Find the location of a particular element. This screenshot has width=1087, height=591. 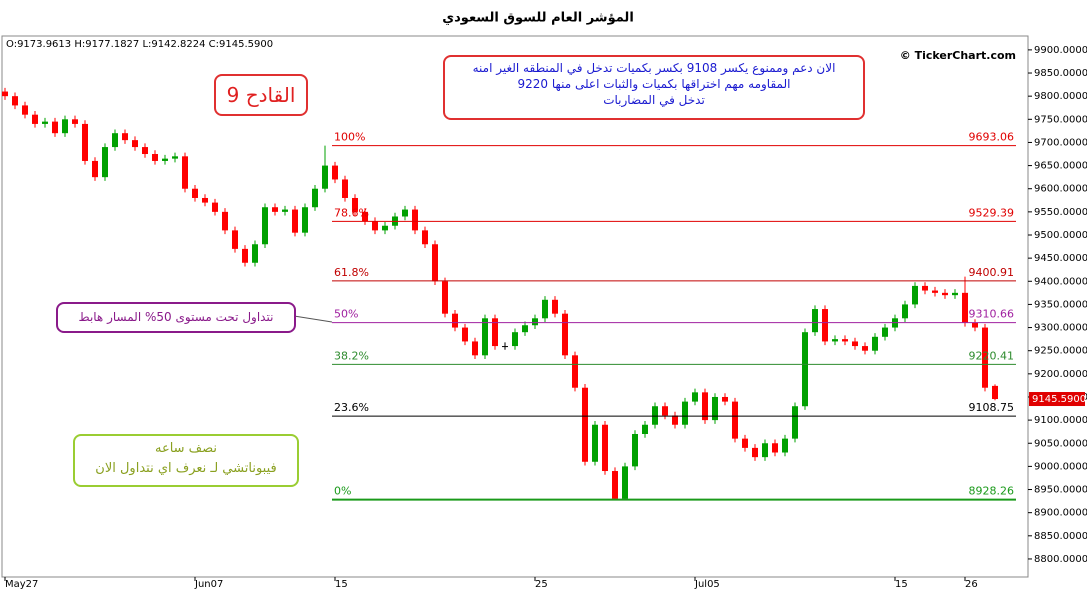

y-tick-label: 9250.0000 is located at coordinates (1060, 351).